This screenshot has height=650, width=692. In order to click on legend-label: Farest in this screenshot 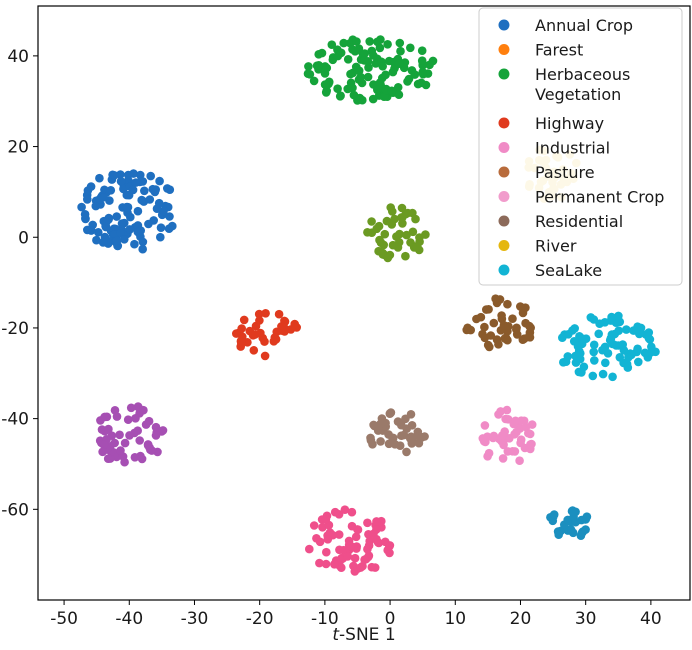, I will do `click(559, 50)`.